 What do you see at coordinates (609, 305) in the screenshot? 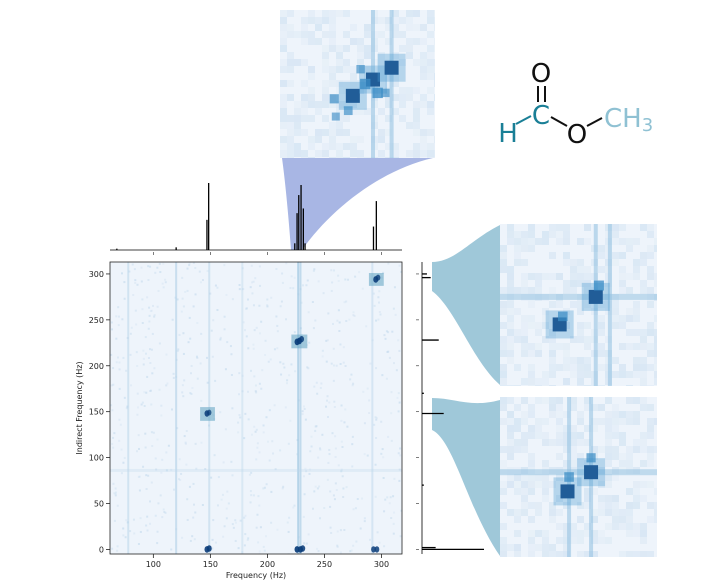
I see `inset-vertical-streak` at bounding box center [609, 305].